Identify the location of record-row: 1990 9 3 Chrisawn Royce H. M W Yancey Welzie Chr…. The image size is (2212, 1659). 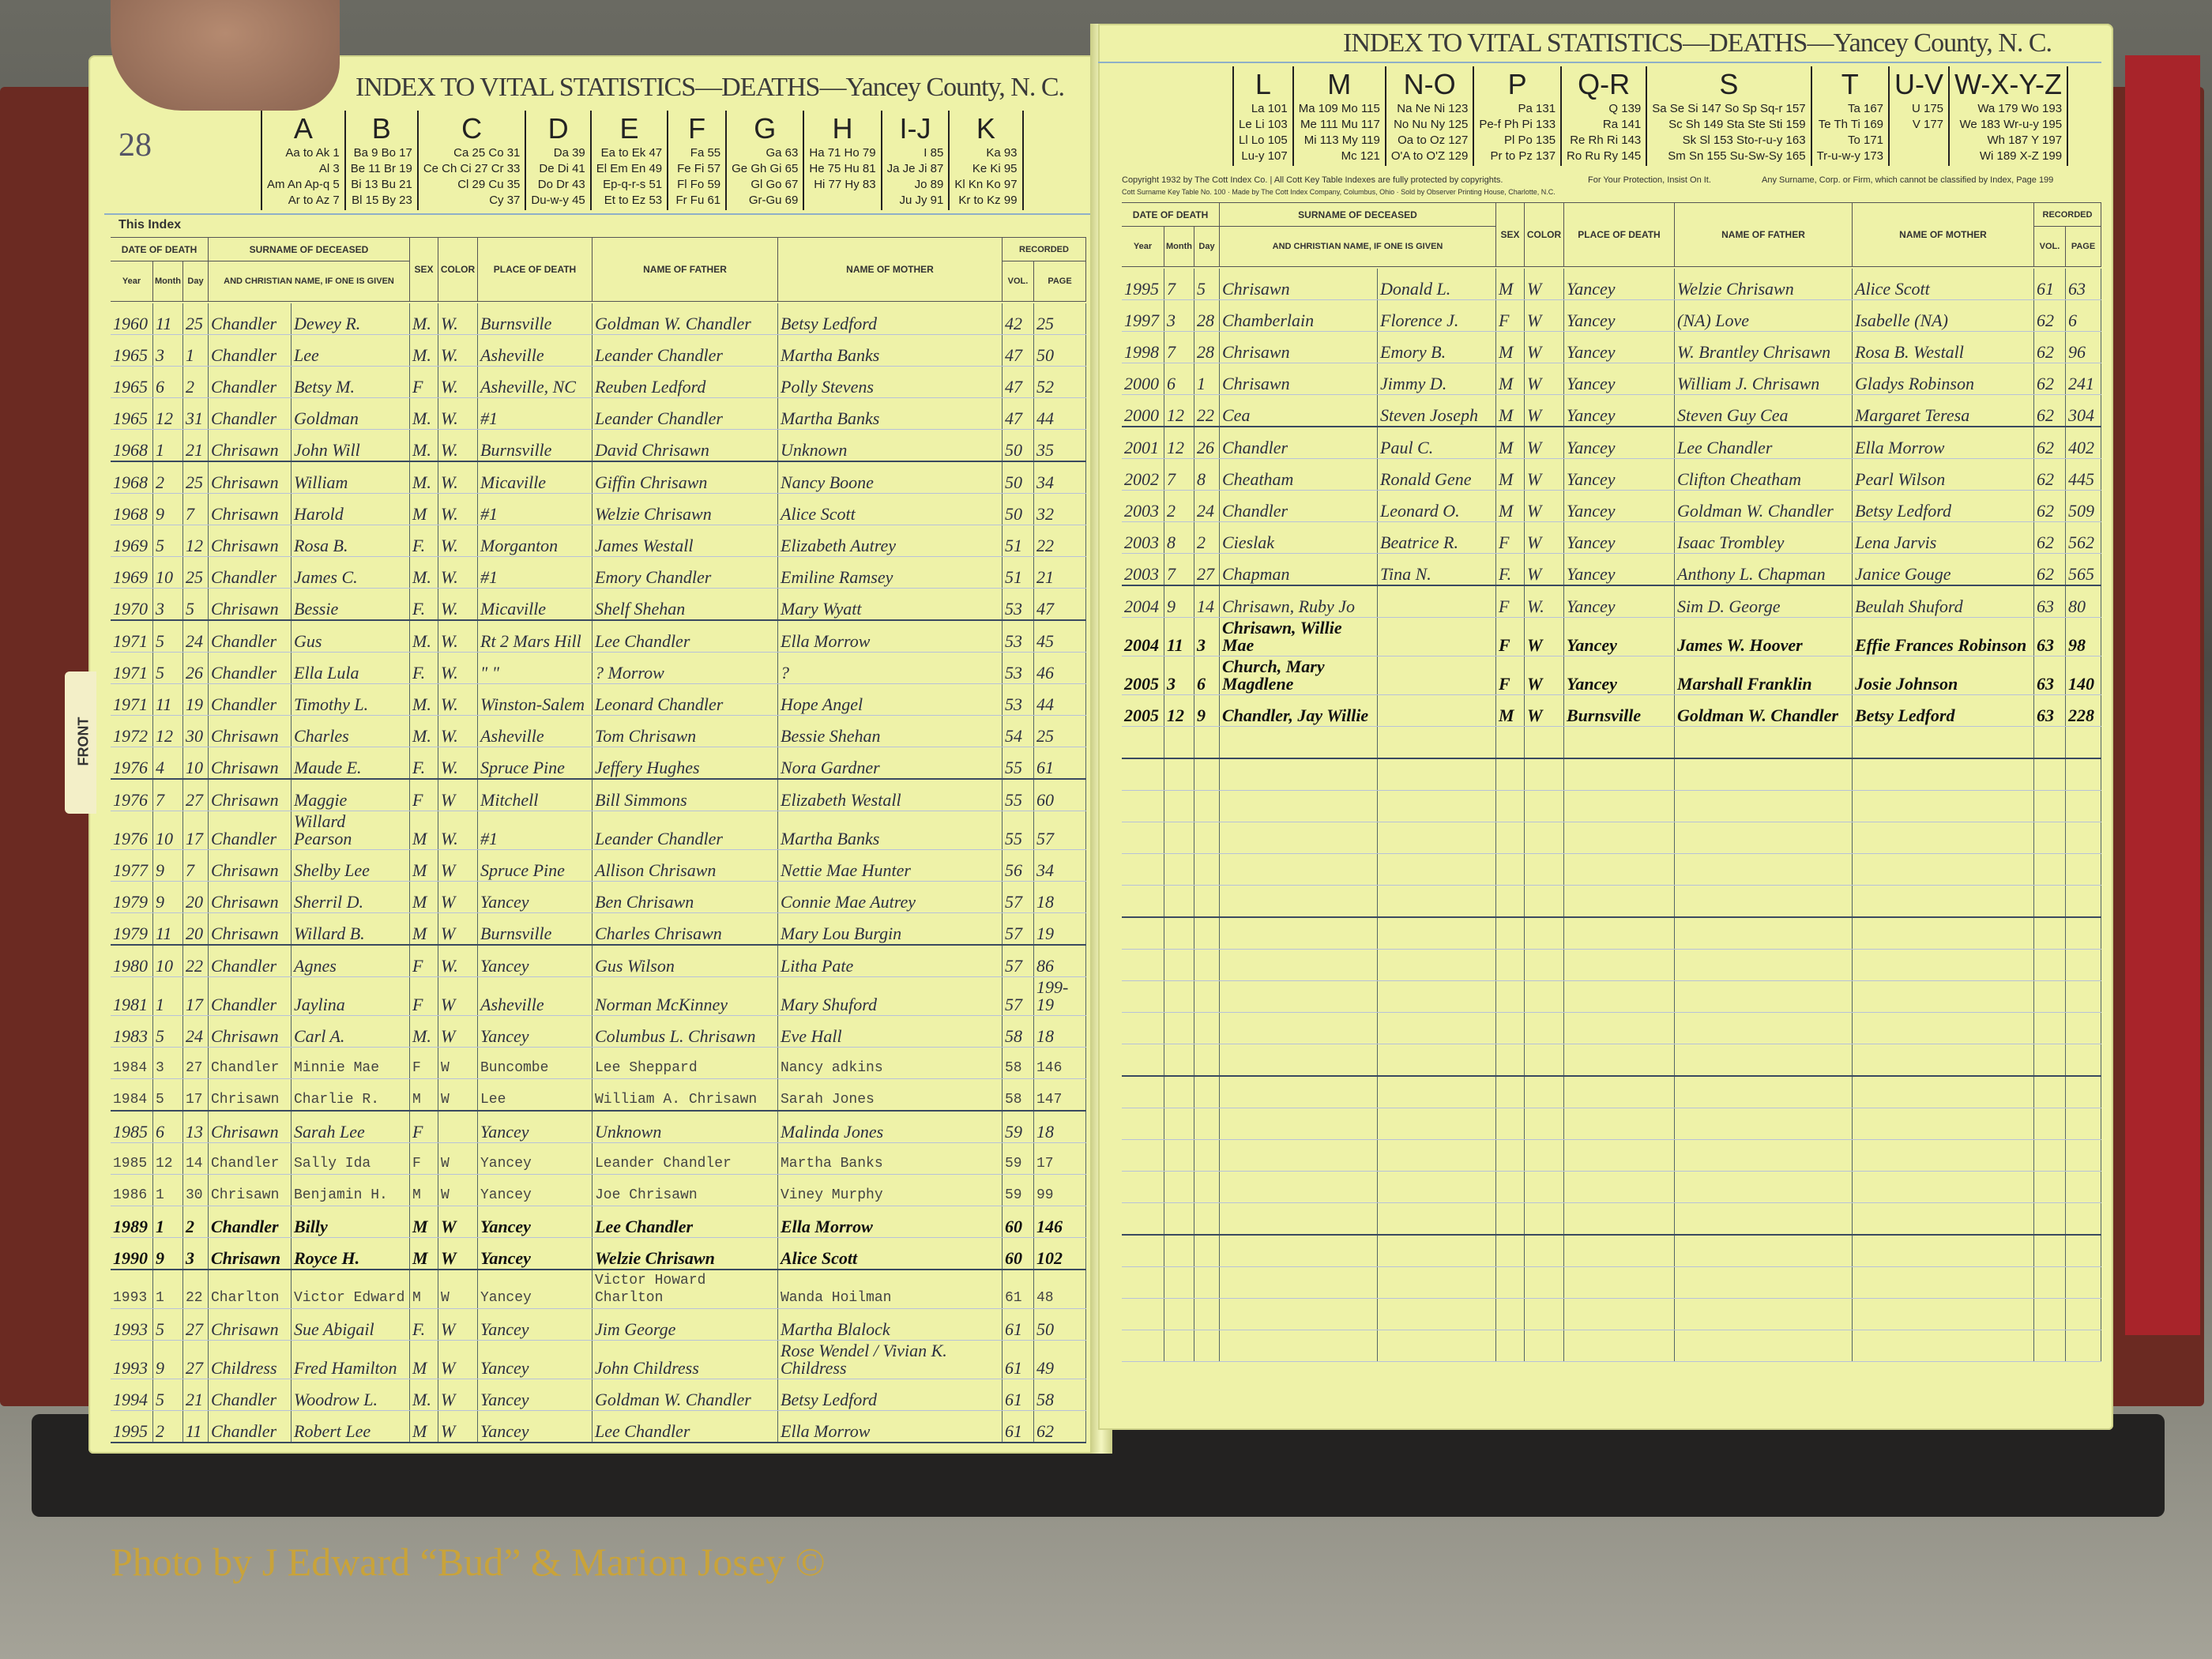
(599, 1254).